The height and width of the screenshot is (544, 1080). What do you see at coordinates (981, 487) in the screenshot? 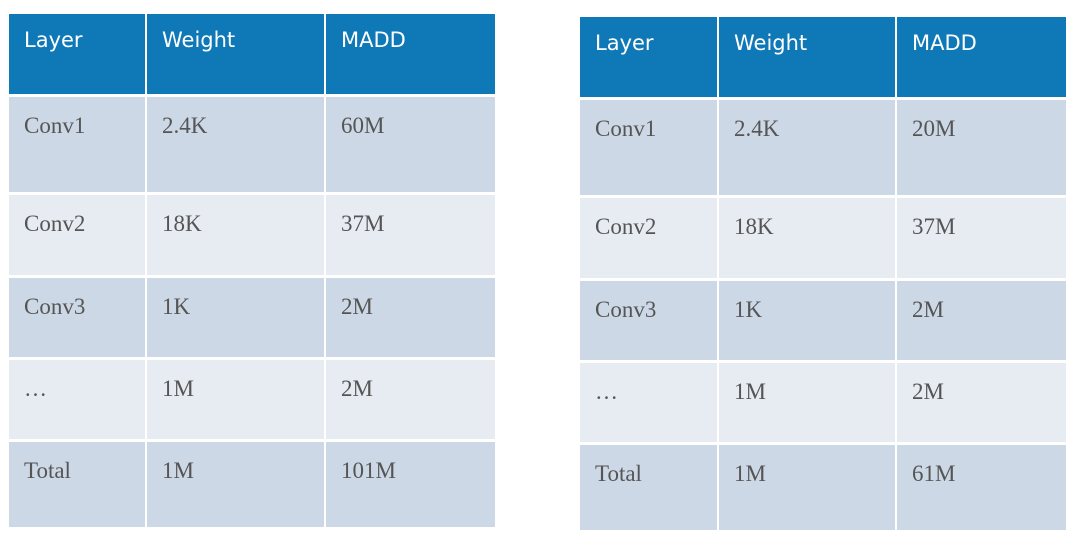
I see `table-cell: 61M` at bounding box center [981, 487].